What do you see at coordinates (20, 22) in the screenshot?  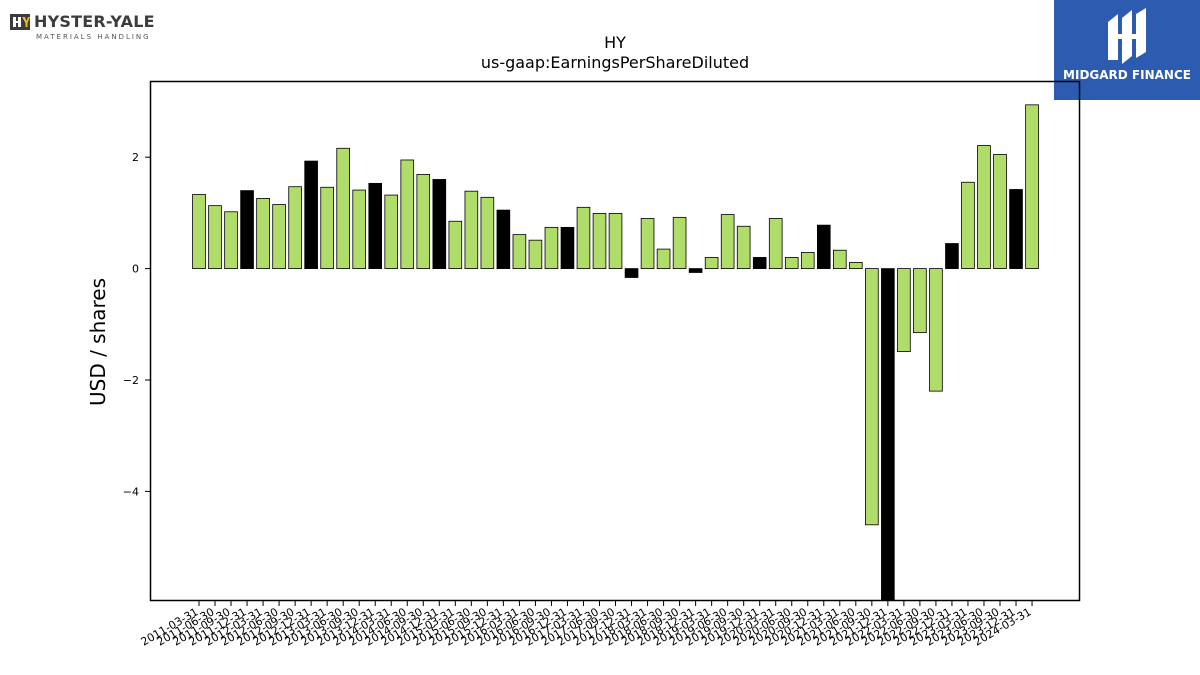 I see `hyster-yale-logo-icon` at bounding box center [20, 22].